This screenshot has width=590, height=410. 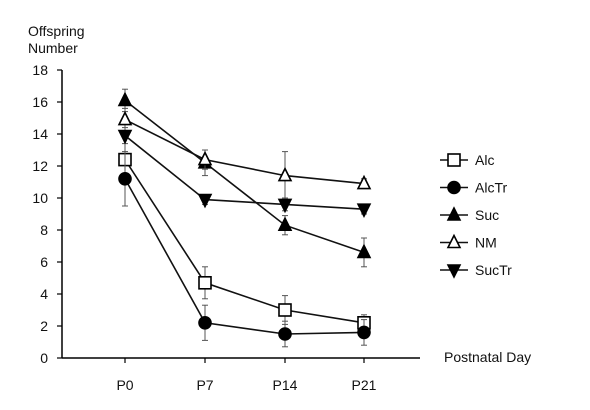 What do you see at coordinates (204, 385) in the screenshot?
I see `x-tick-label: P7` at bounding box center [204, 385].